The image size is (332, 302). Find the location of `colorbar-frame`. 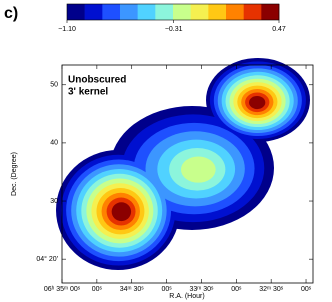

colorbar-frame is located at coordinates (173, 12).